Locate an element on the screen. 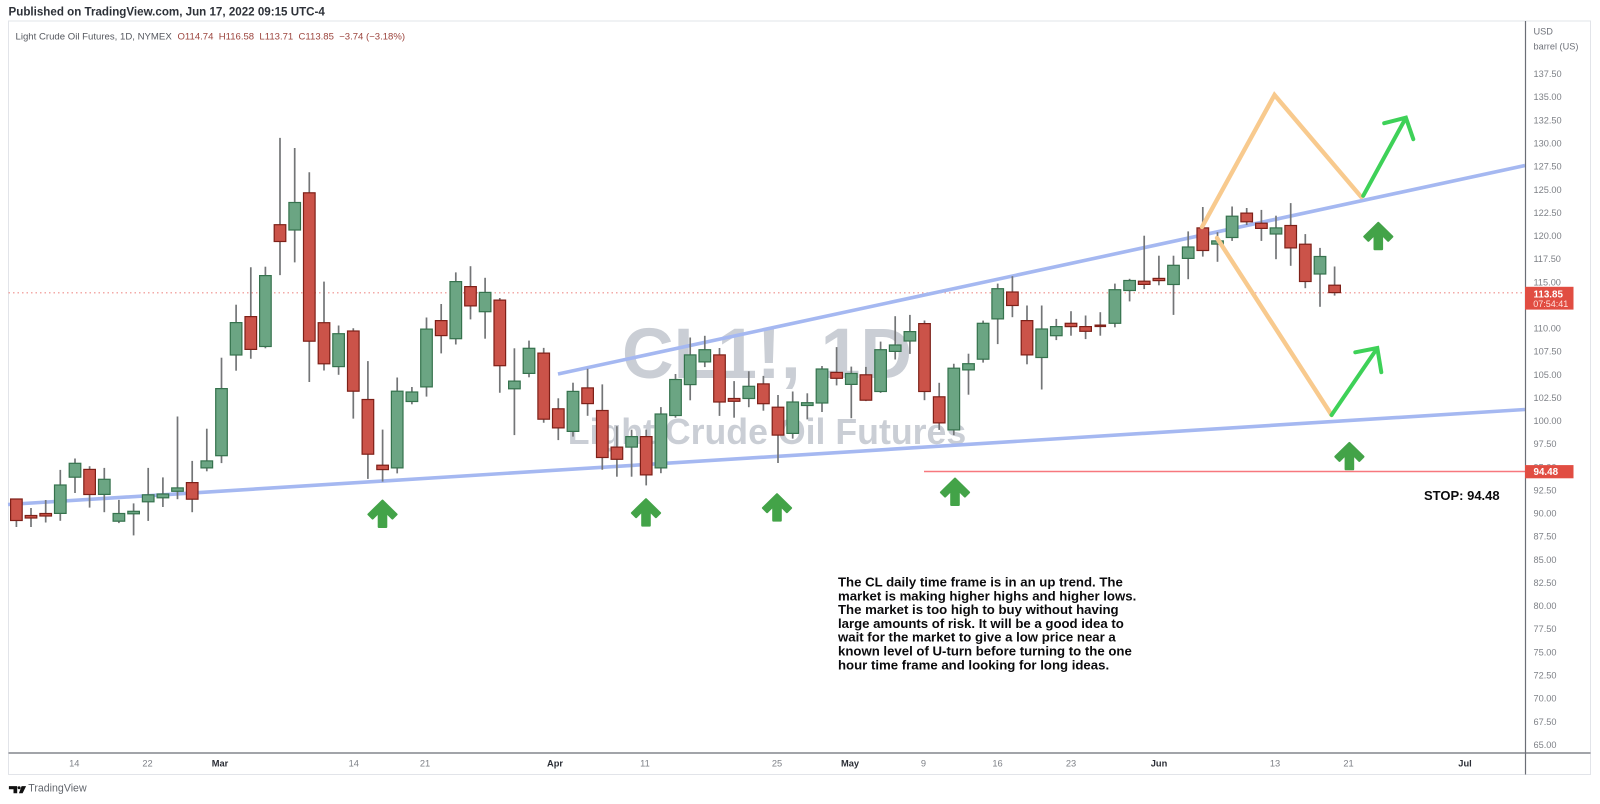 The width and height of the screenshot is (1600, 804). svg-text: barrel (US) is located at coordinates (1556, 47).